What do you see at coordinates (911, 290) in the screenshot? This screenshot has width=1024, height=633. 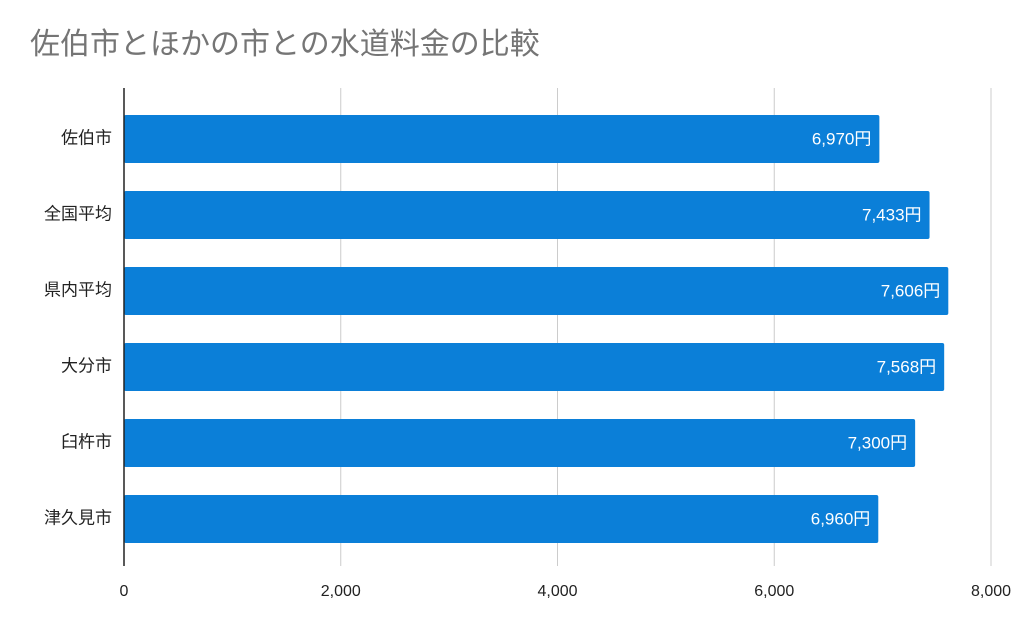 I see `value-label: 7,606円` at bounding box center [911, 290].